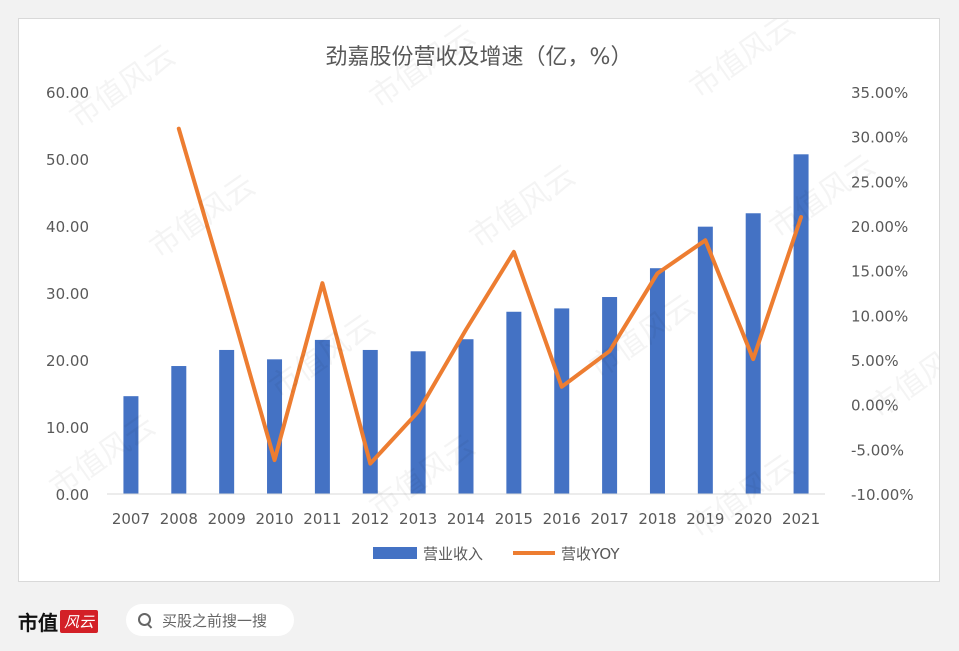  I want to click on x-tick-label: 2013, so click(418, 519).